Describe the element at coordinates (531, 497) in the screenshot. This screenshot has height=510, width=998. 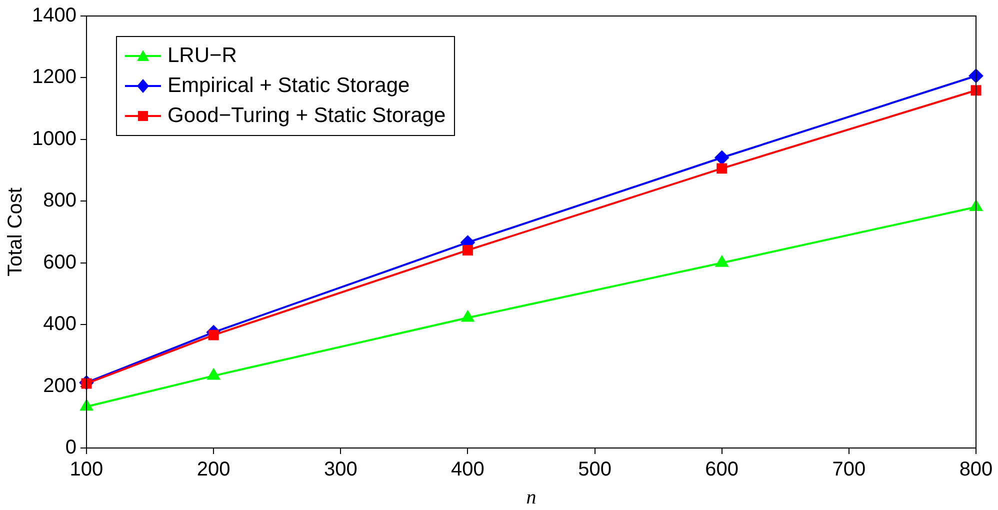
I see `x-axis-title: n` at that location.